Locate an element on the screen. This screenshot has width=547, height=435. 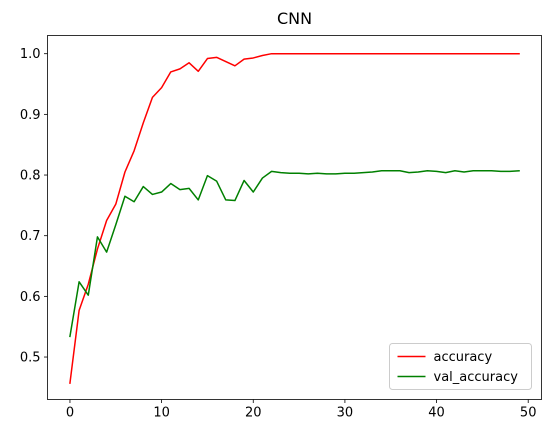
legend: accuracy val_accuracy is located at coordinates (460, 366).